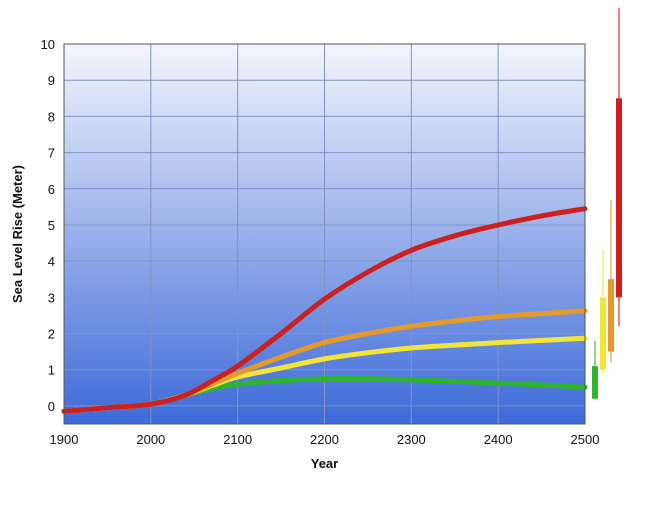 This screenshot has height=525, width=646. Describe the element at coordinates (51, 370) in the screenshot. I see `y-tick-label: 1` at that location.